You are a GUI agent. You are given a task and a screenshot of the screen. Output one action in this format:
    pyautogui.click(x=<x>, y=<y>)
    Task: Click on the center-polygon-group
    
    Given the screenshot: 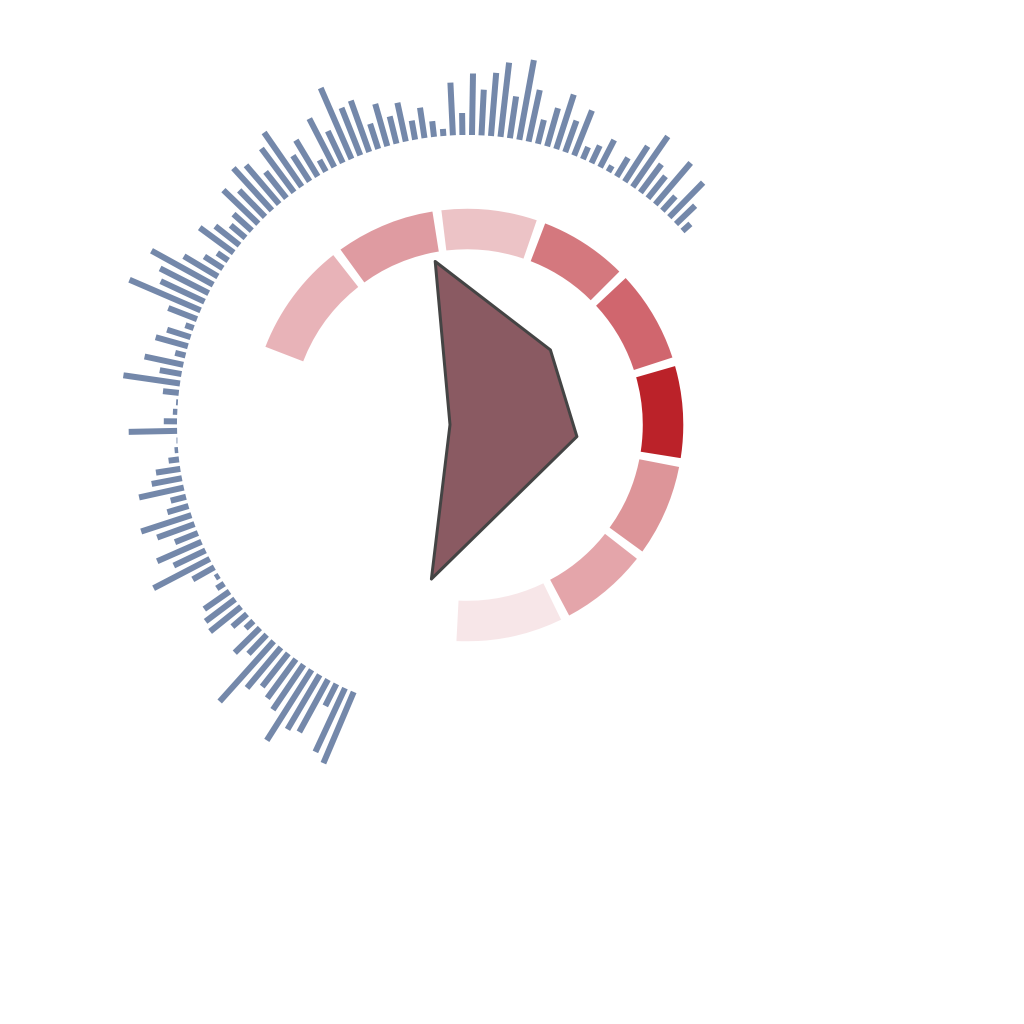 What is the action you would take?
    pyautogui.click(x=504, y=420)
    